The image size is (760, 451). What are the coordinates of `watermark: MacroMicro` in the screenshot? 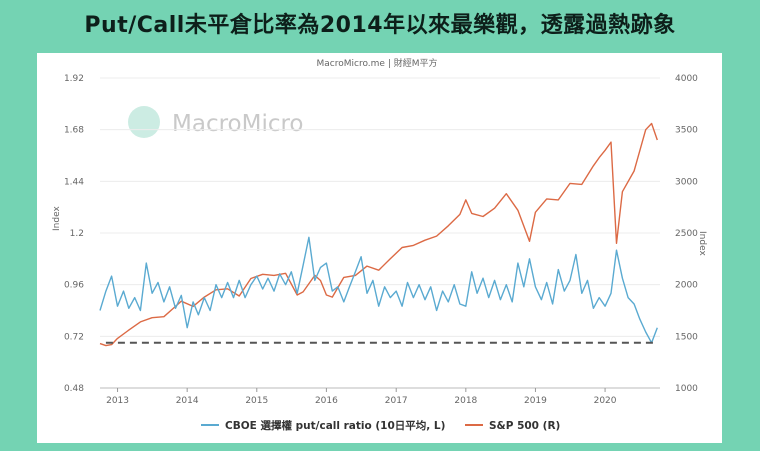 It's located at (216, 122).